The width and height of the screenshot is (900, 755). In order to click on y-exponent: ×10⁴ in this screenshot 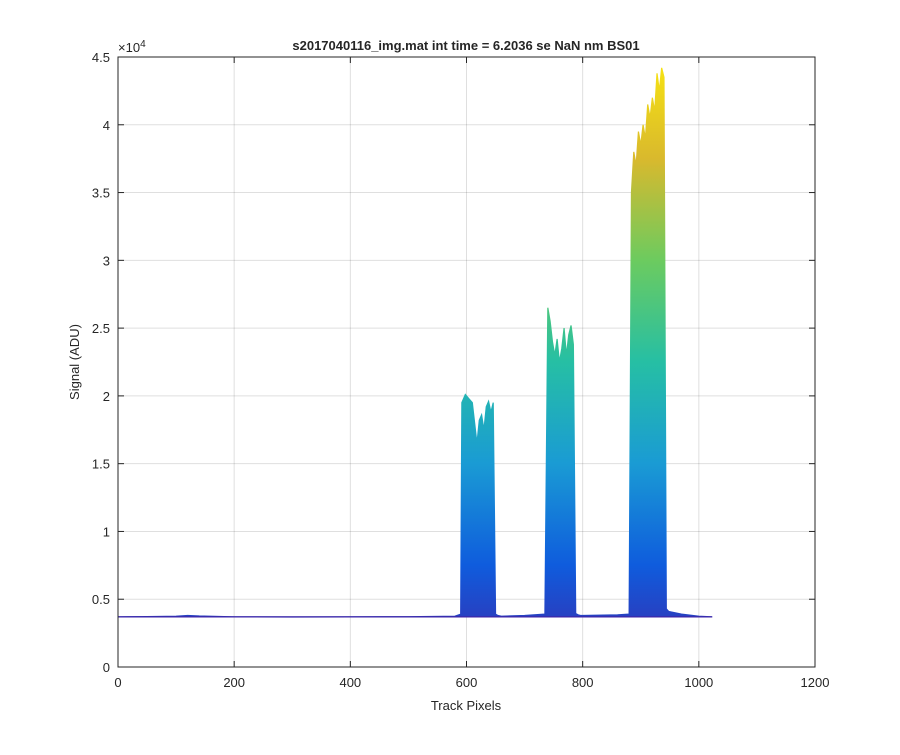, I will do `click(132, 47)`.